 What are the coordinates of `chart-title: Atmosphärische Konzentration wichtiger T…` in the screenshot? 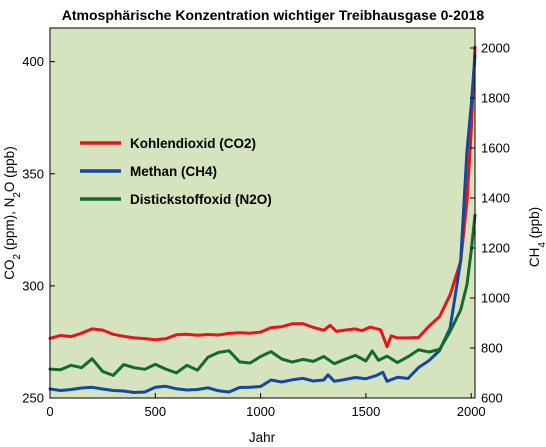 It's located at (273, 15).